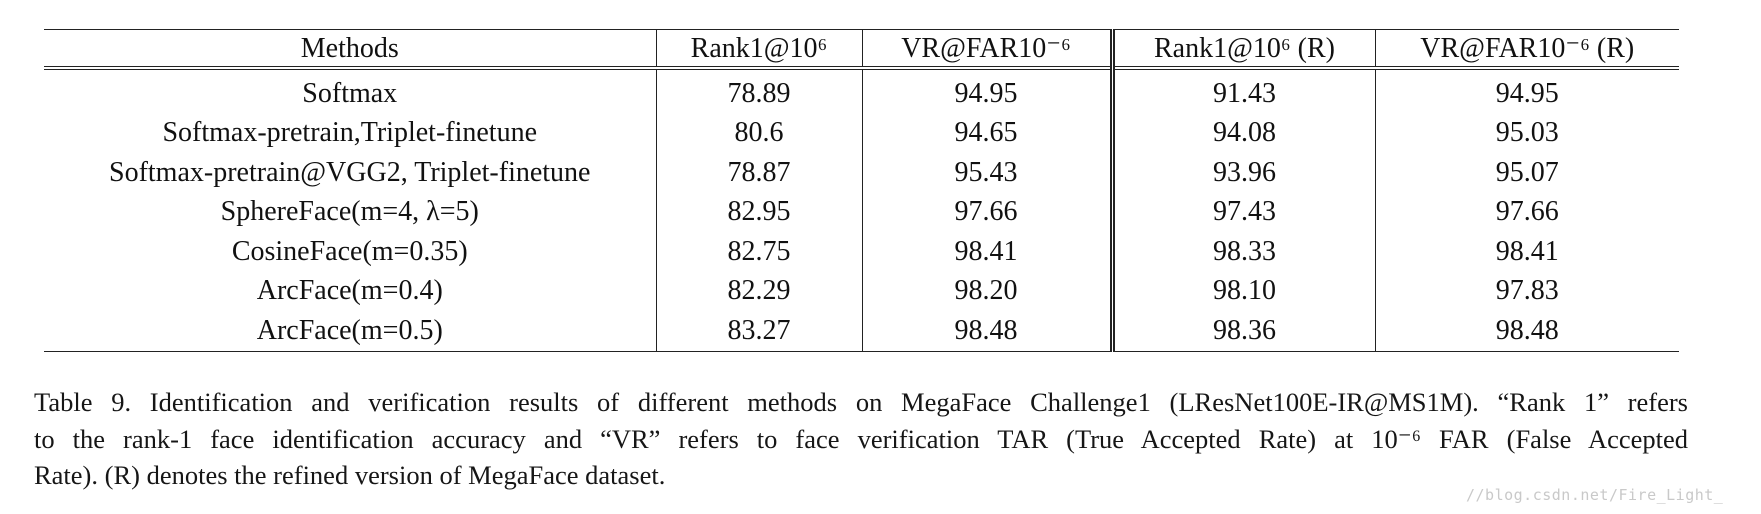 Image resolution: width=1761 pixels, height=514 pixels. What do you see at coordinates (758, 331) in the screenshot?
I see `rank1-cell-best: 83.27` at bounding box center [758, 331].